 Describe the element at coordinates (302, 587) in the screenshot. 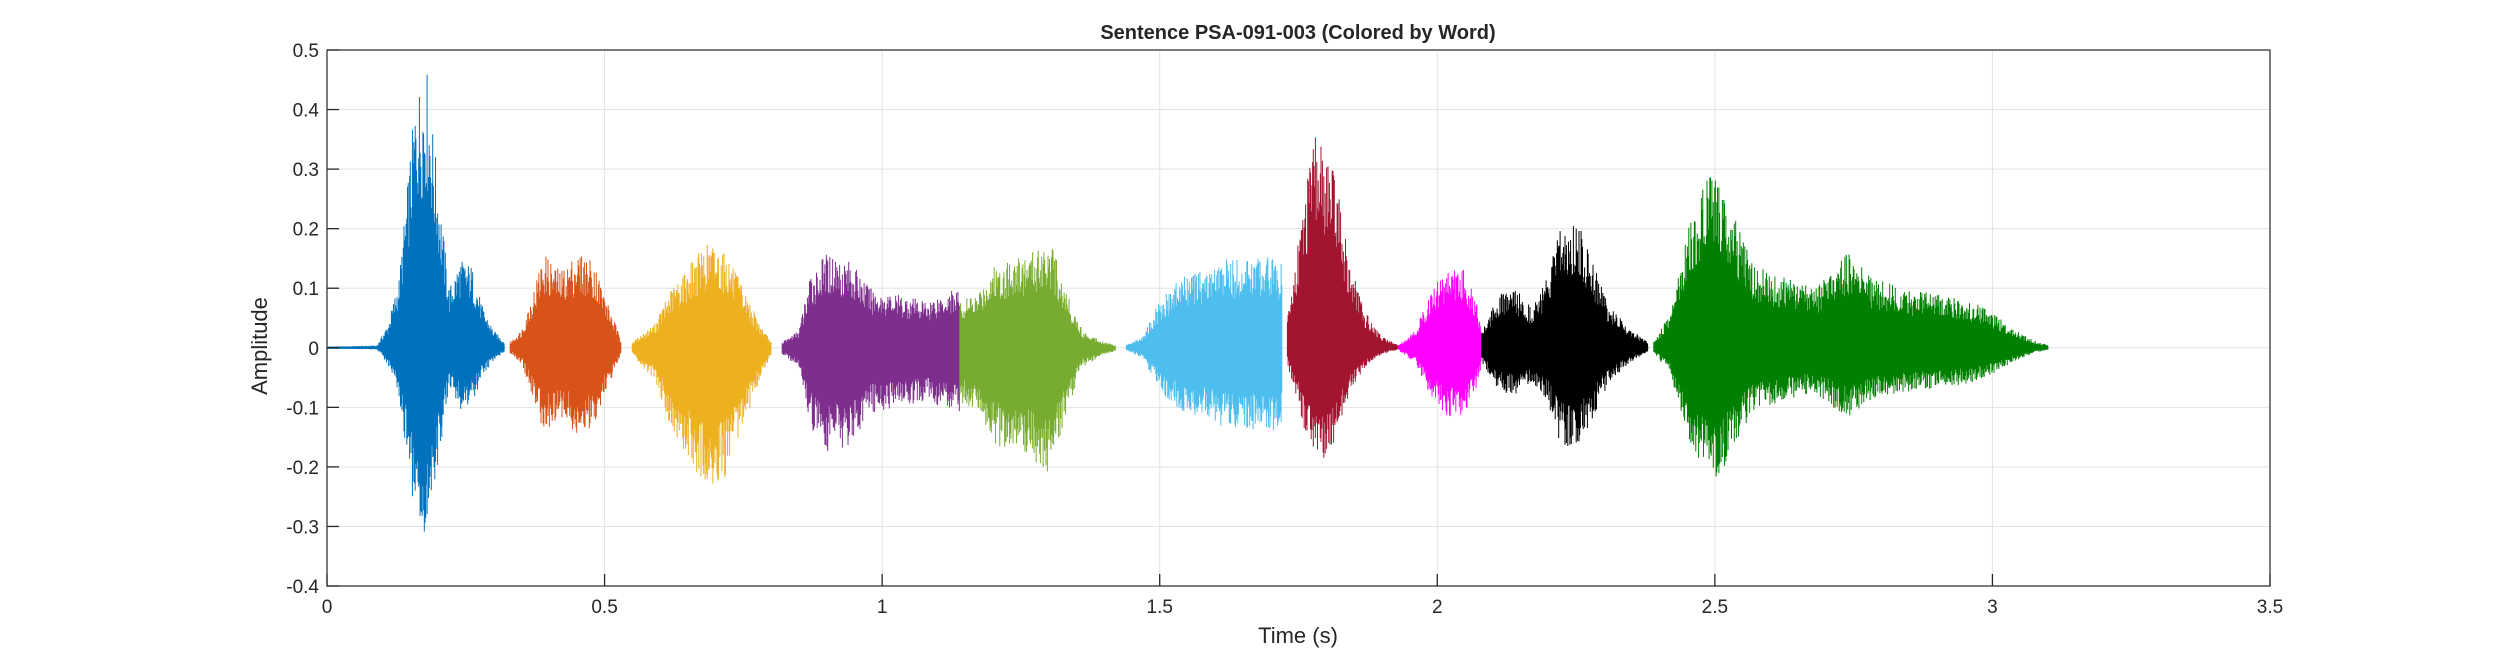

I see `y-tick-label: -0.4` at that location.